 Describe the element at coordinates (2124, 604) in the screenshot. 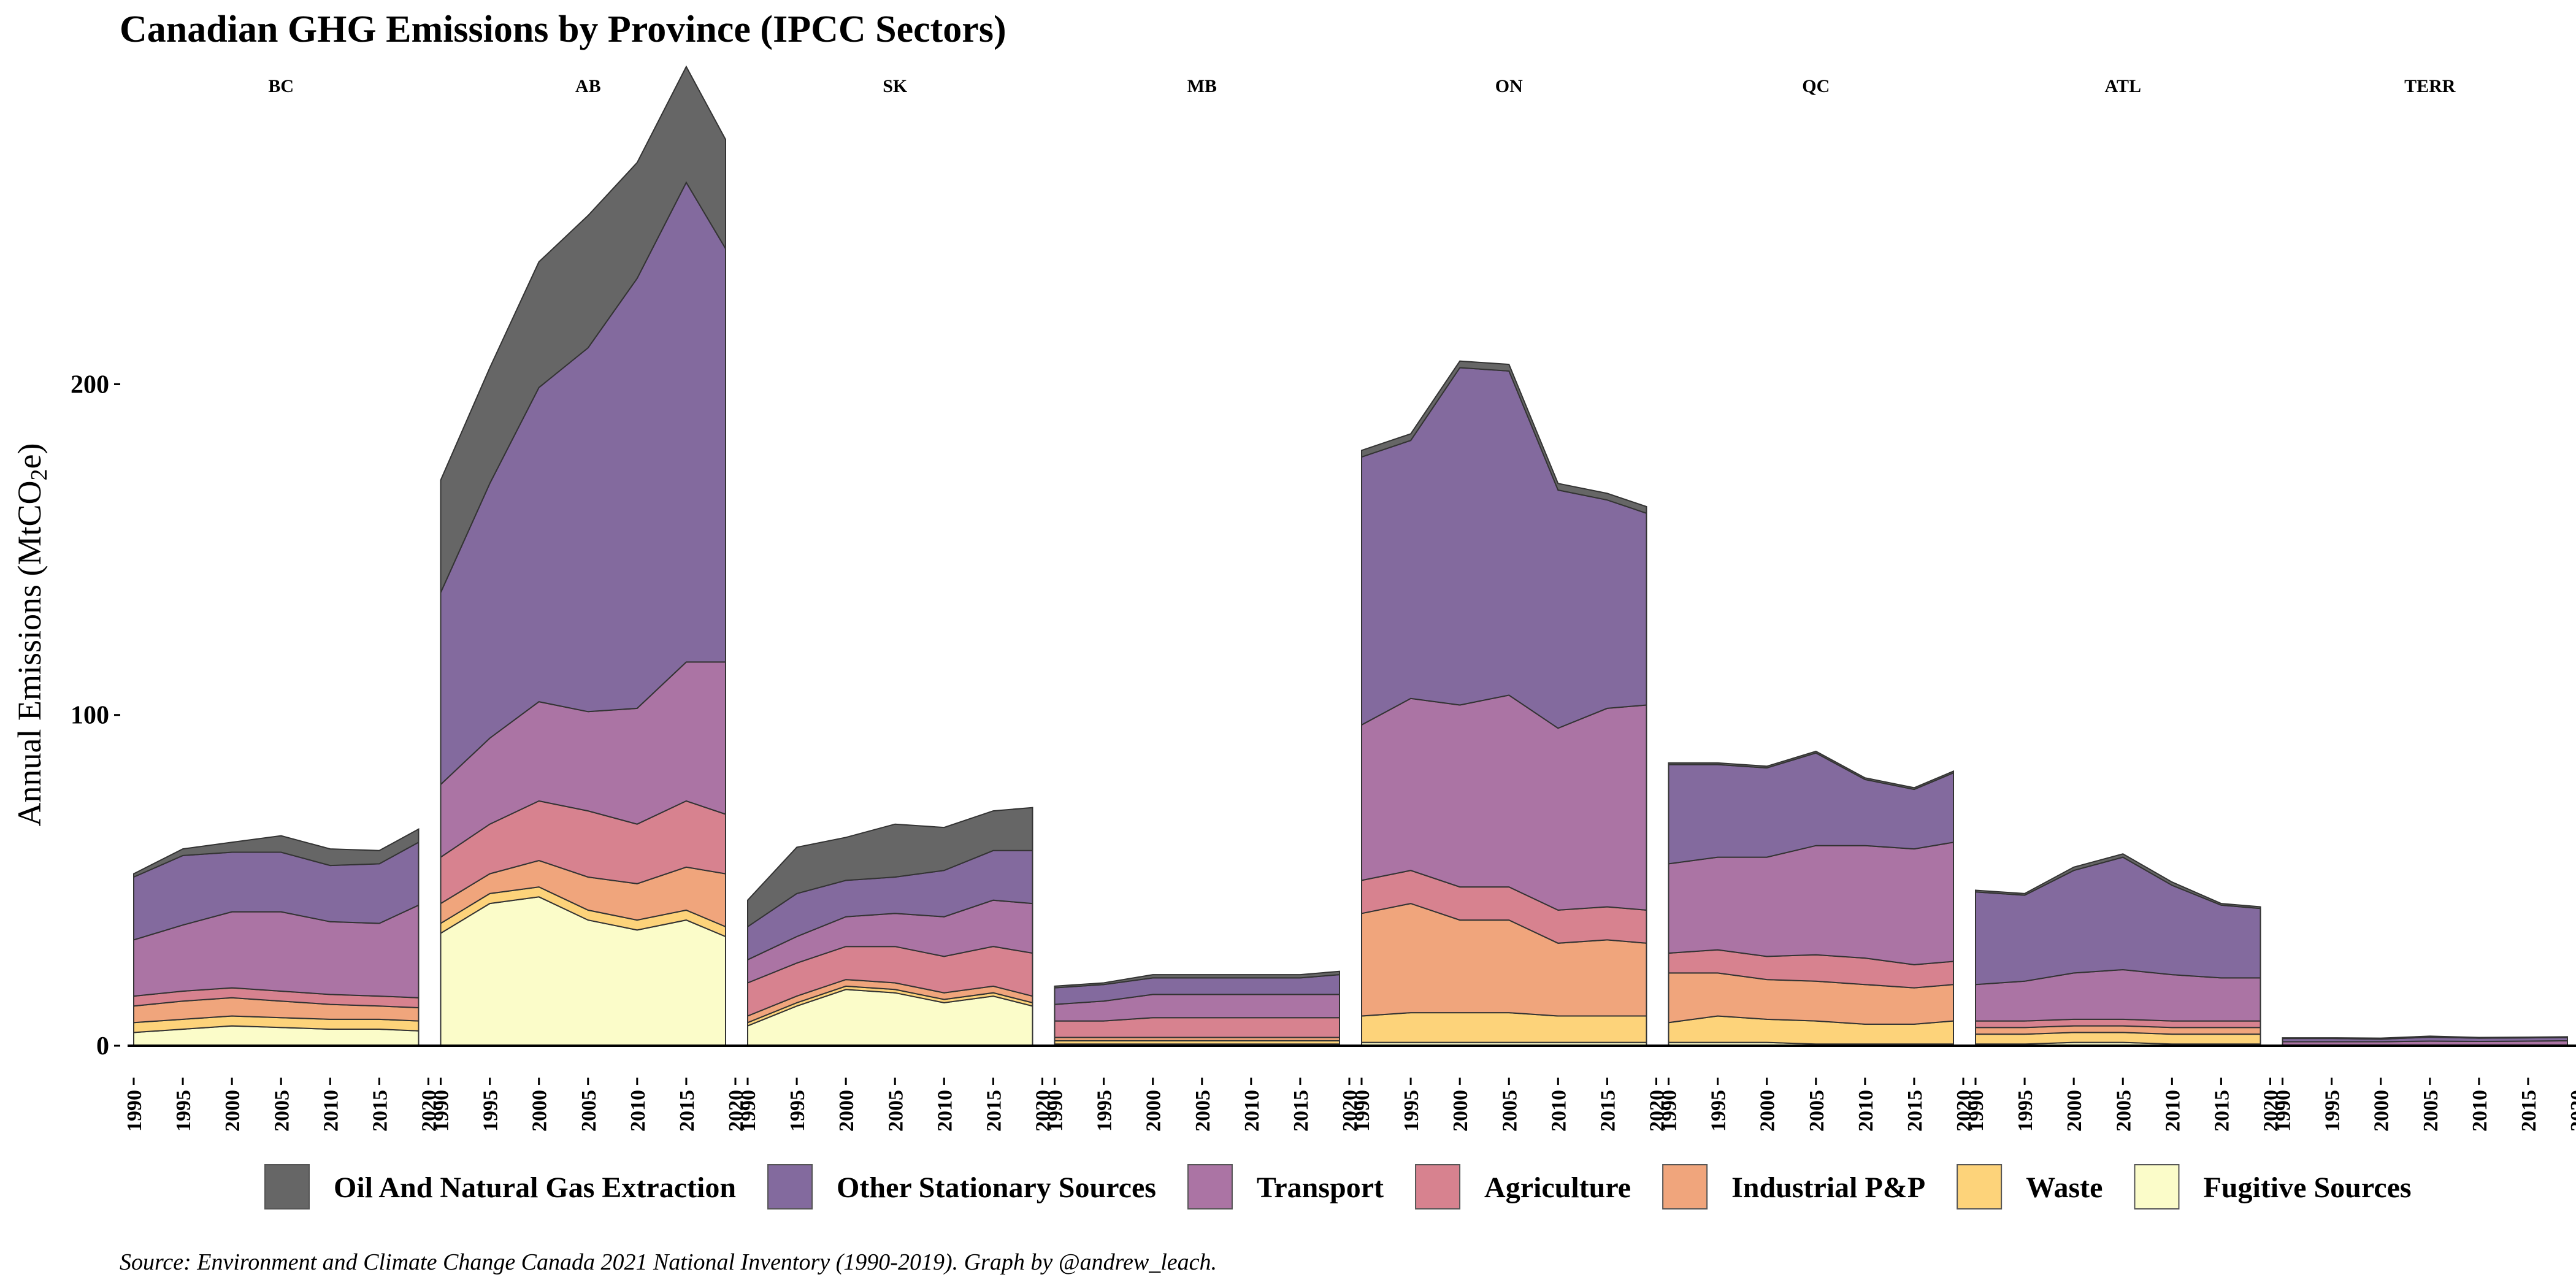

I see `facet-atl: ATL 1990 1995 2000 2005 2010 2015 2020` at that location.